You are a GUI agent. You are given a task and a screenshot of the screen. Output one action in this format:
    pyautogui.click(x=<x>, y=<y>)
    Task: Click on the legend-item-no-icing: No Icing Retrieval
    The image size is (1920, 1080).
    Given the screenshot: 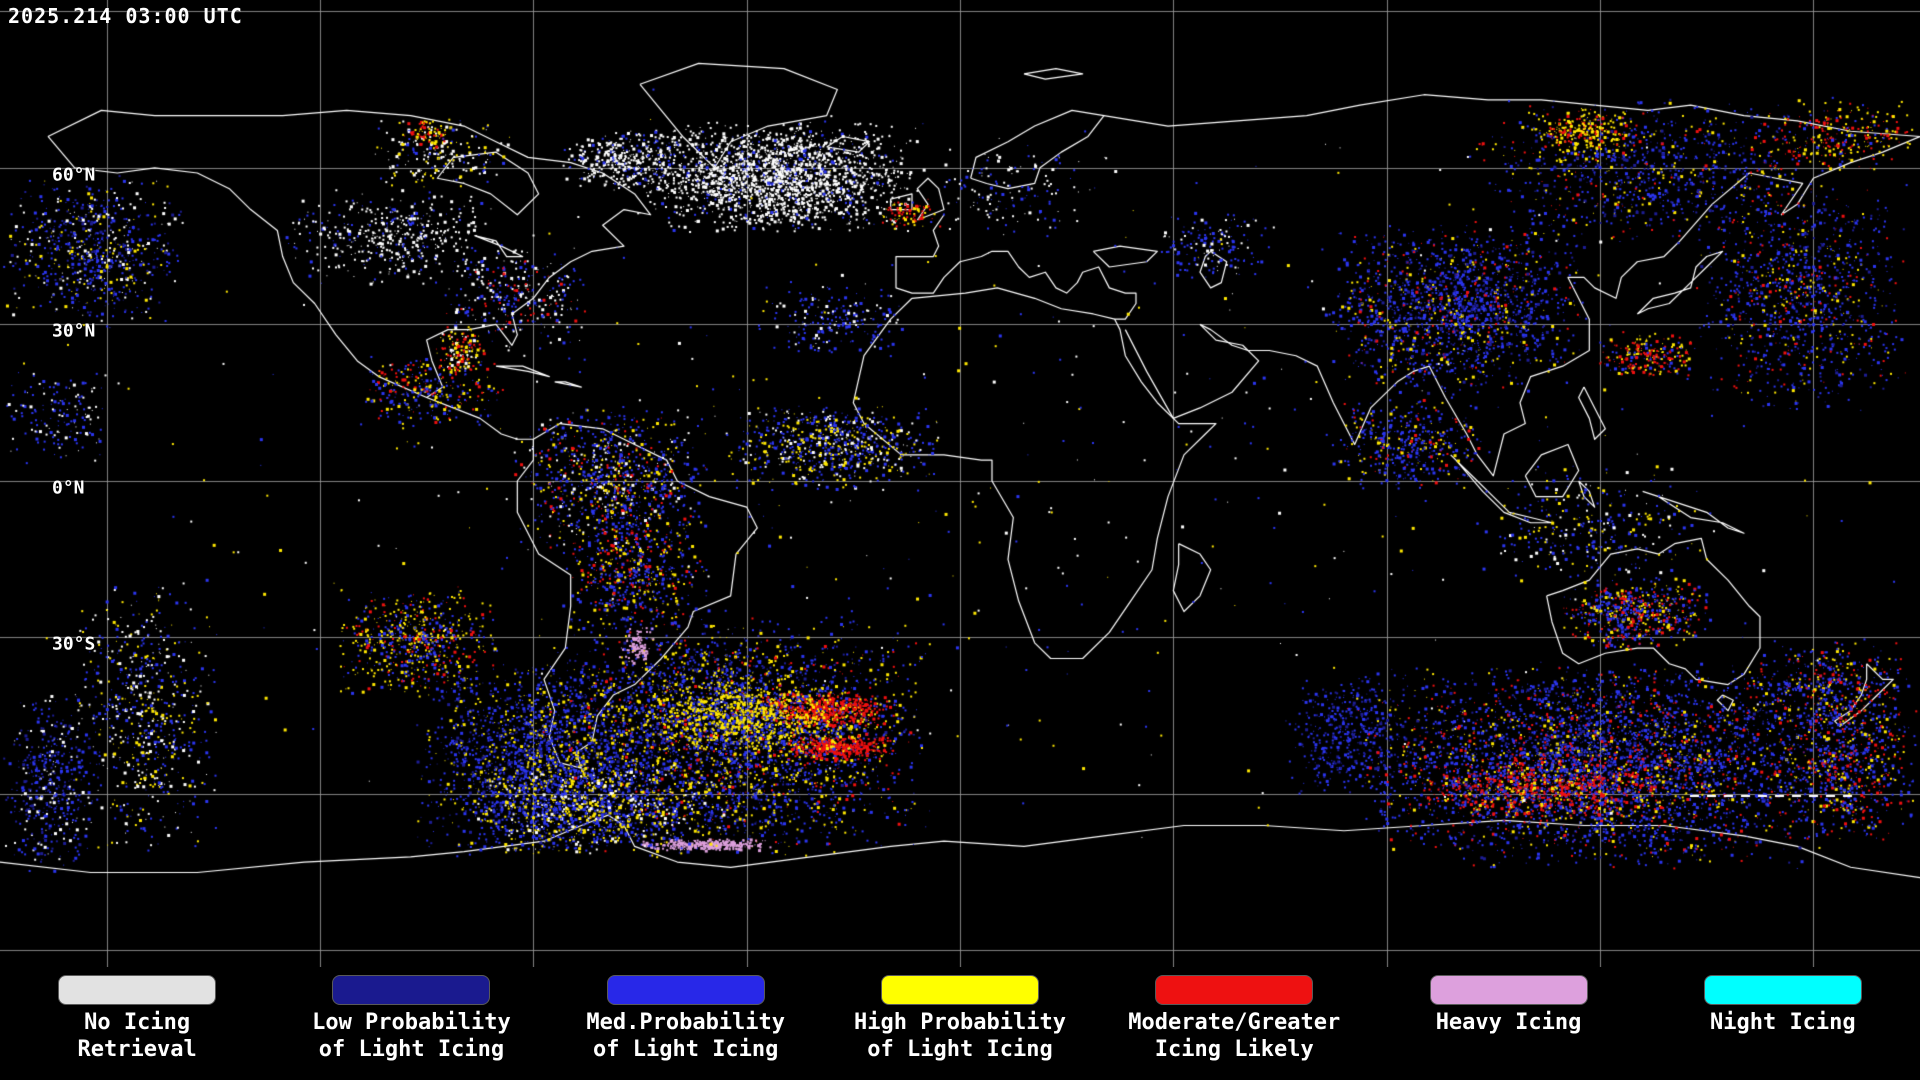 What is the action you would take?
    pyautogui.click(x=137, y=1023)
    